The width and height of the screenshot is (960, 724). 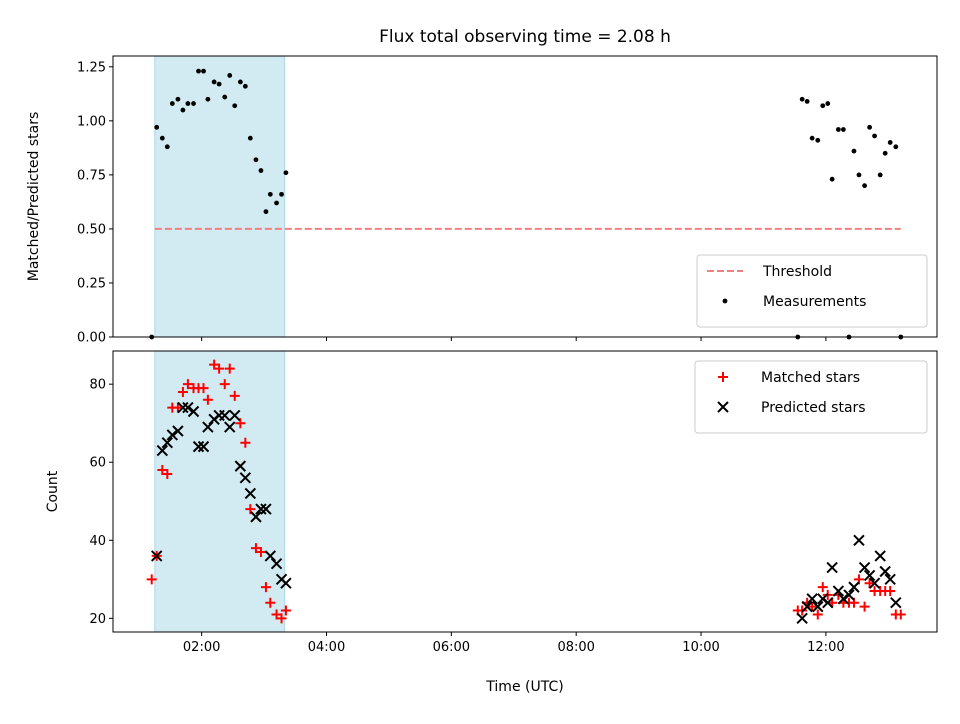 What do you see at coordinates (91, 67) in the screenshot?
I see `y-tick-label: 1.25` at bounding box center [91, 67].